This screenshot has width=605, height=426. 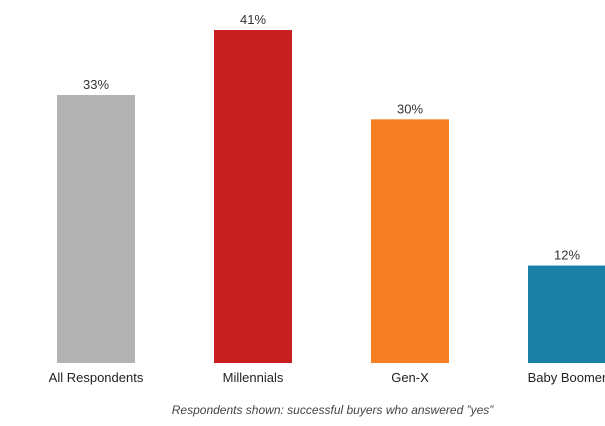 I want to click on bar-gen-x, so click(x=410, y=241).